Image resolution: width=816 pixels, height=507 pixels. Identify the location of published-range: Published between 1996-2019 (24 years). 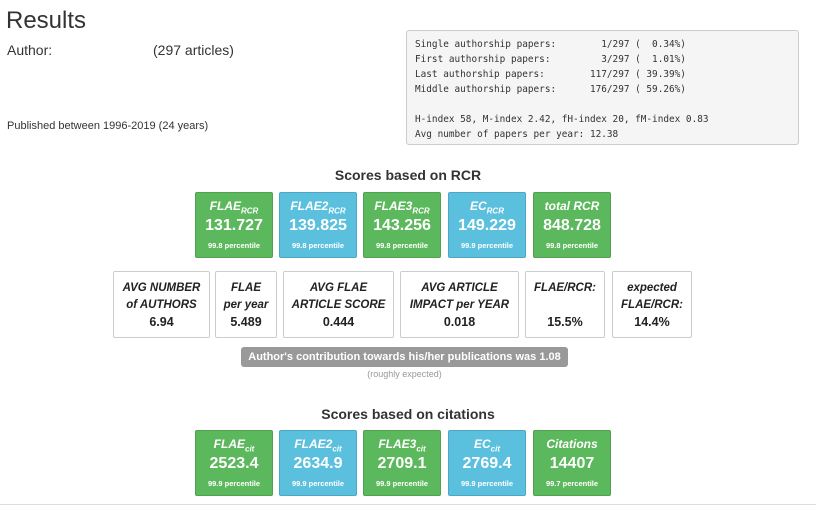
(108, 126).